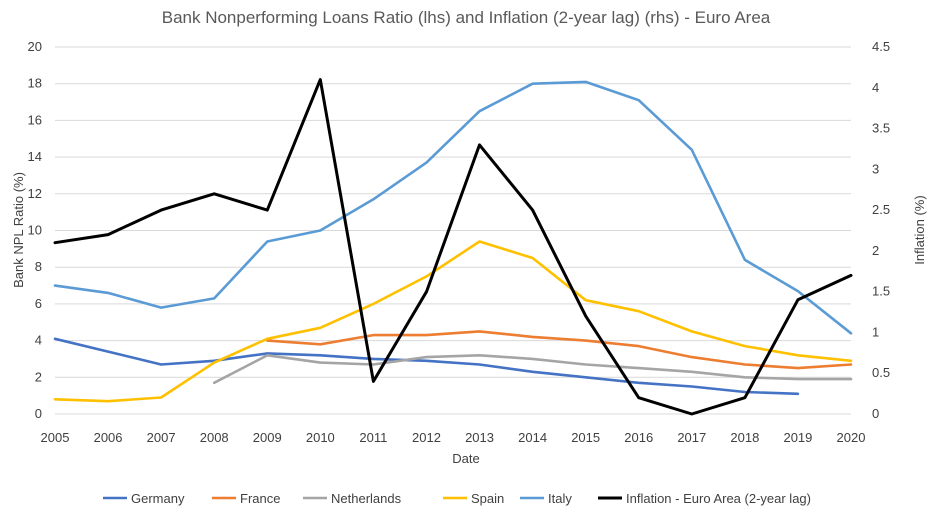 The height and width of the screenshot is (512, 932). Describe the element at coordinates (919, 229) in the screenshot. I see `y-axis-right-label: Inflation (%)` at that location.